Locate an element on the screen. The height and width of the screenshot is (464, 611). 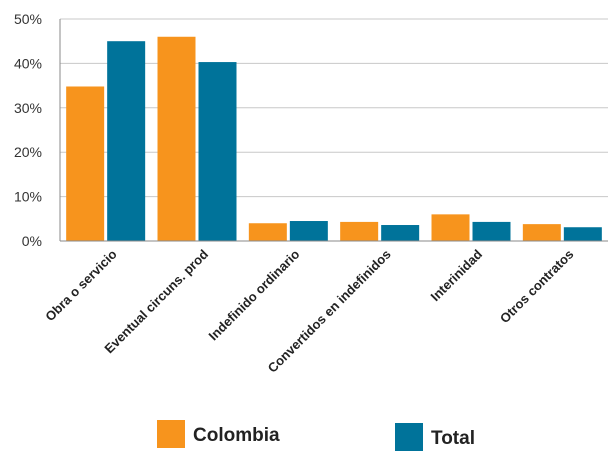
y-tick-label: 20% is located at coordinates (28, 152).